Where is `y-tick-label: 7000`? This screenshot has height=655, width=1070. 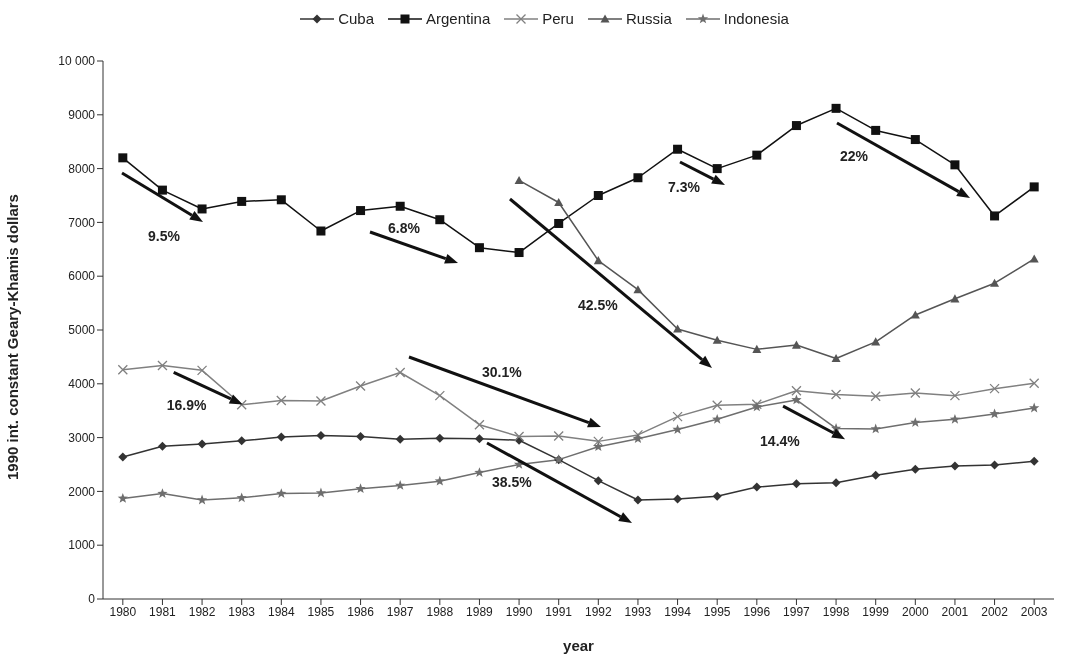
y-tick-label: 7000 is located at coordinates (82, 222).